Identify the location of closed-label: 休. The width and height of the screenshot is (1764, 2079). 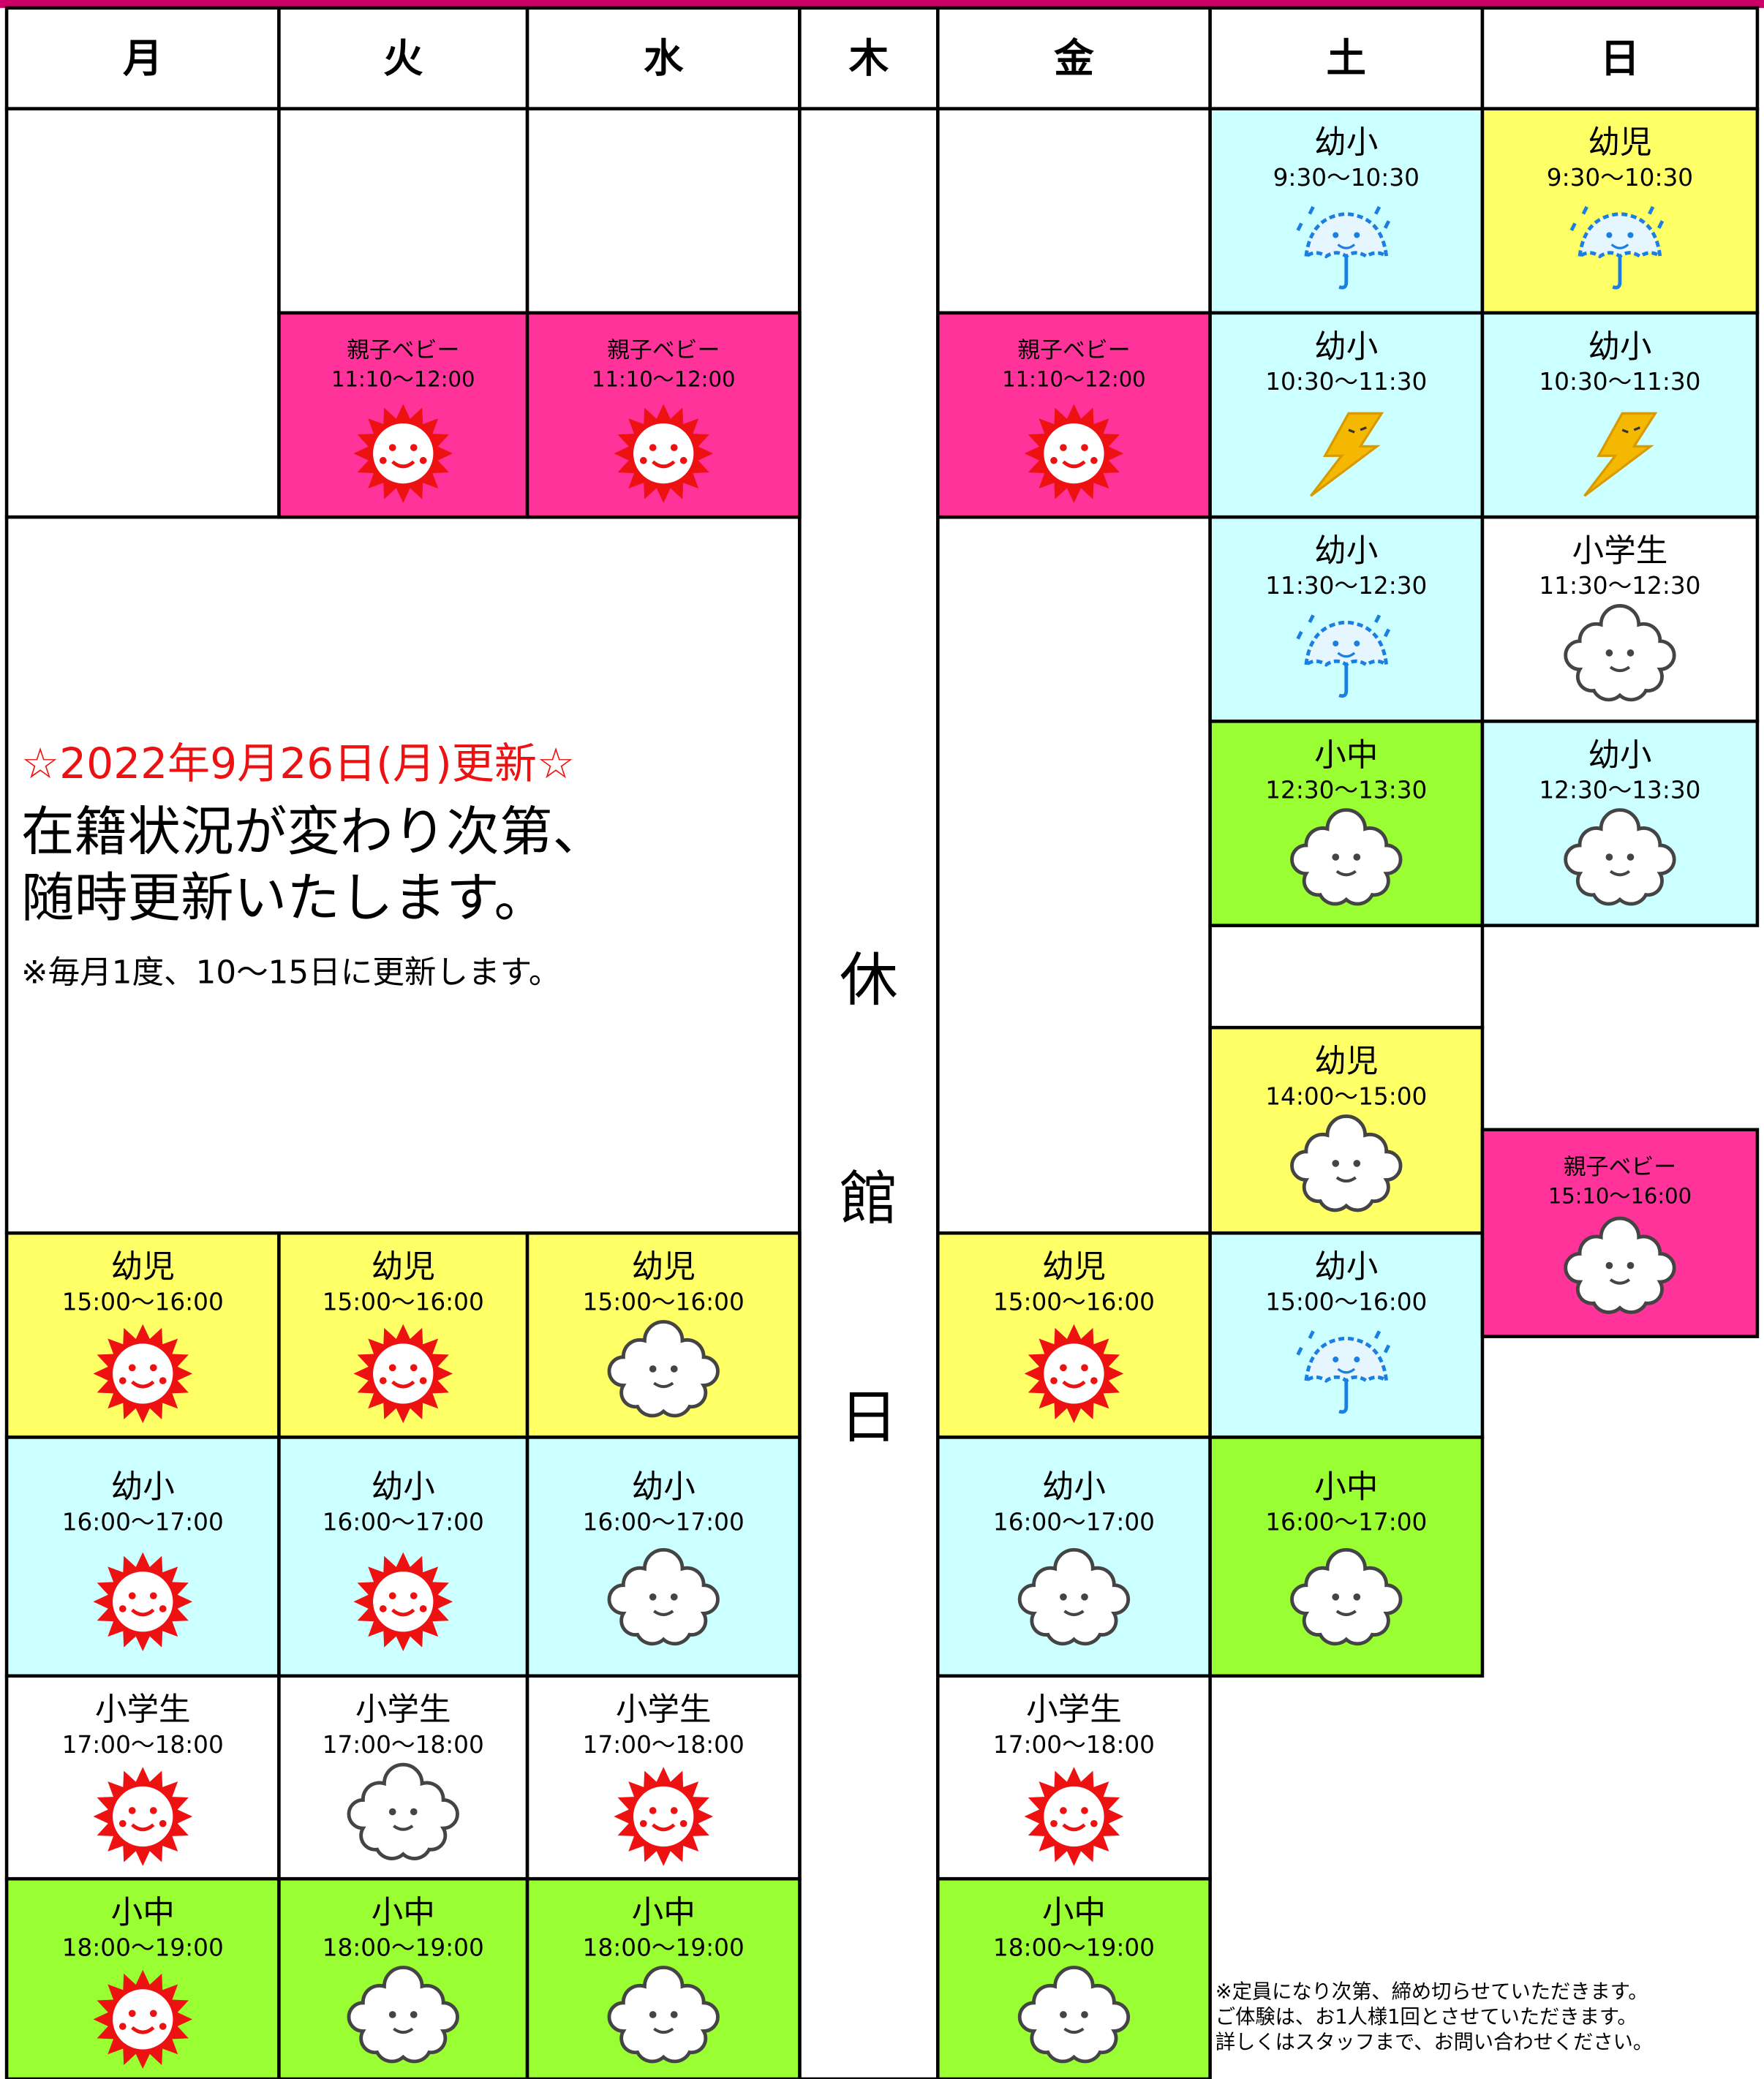
(869, 980).